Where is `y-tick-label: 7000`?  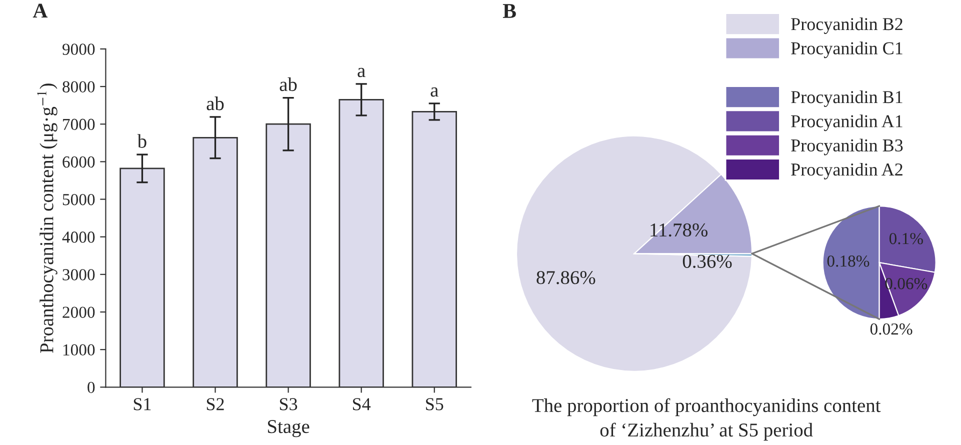
y-tick-label: 7000 is located at coordinates (79, 124).